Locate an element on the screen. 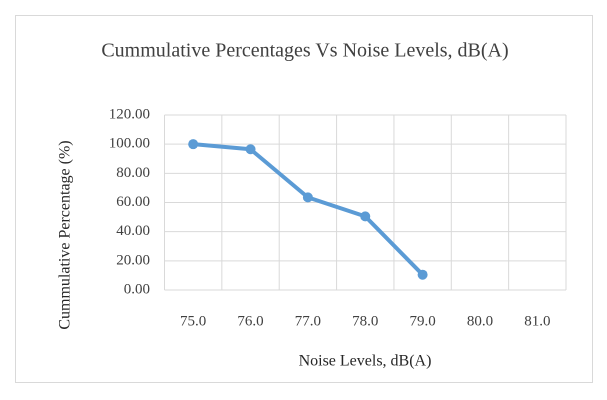 The width and height of the screenshot is (607, 400). y-tick-label: 0.00 is located at coordinates (137, 289).